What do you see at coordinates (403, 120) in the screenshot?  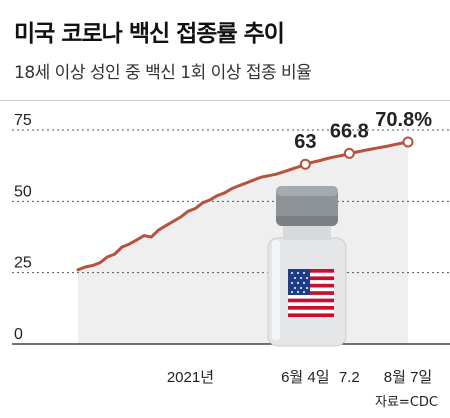 I see `data-label: 70.8%` at bounding box center [403, 120].